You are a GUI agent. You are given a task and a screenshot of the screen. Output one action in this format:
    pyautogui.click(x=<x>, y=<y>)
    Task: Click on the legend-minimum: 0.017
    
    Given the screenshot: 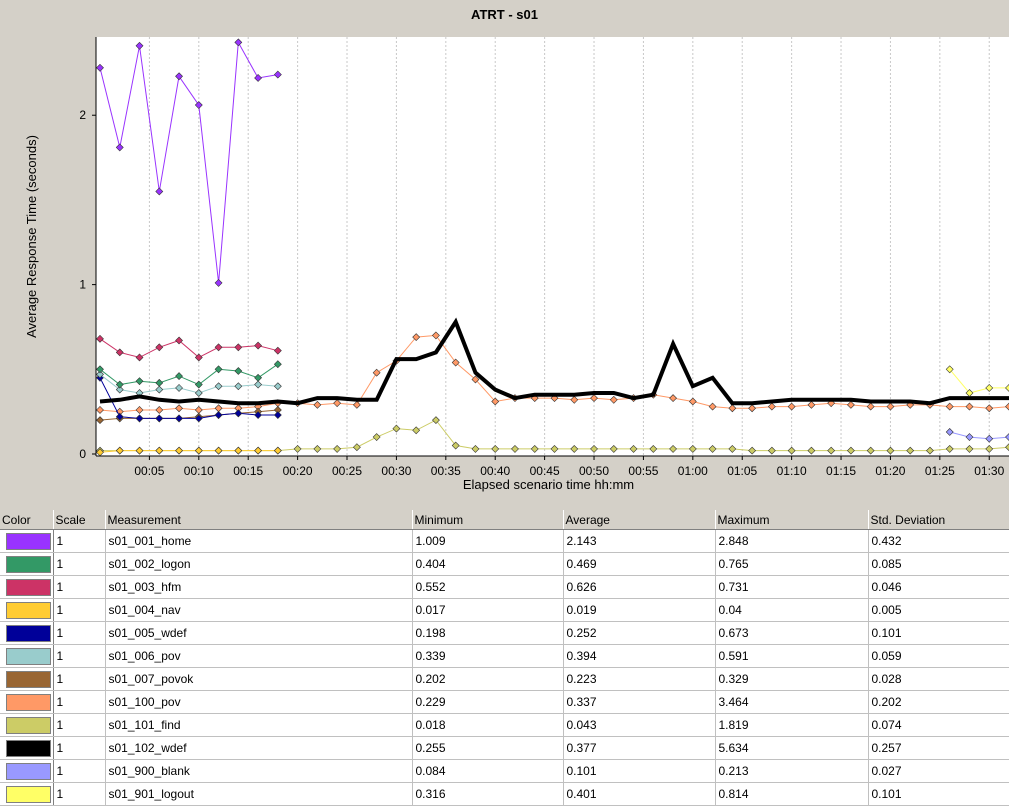 What is the action you would take?
    pyautogui.click(x=487, y=610)
    